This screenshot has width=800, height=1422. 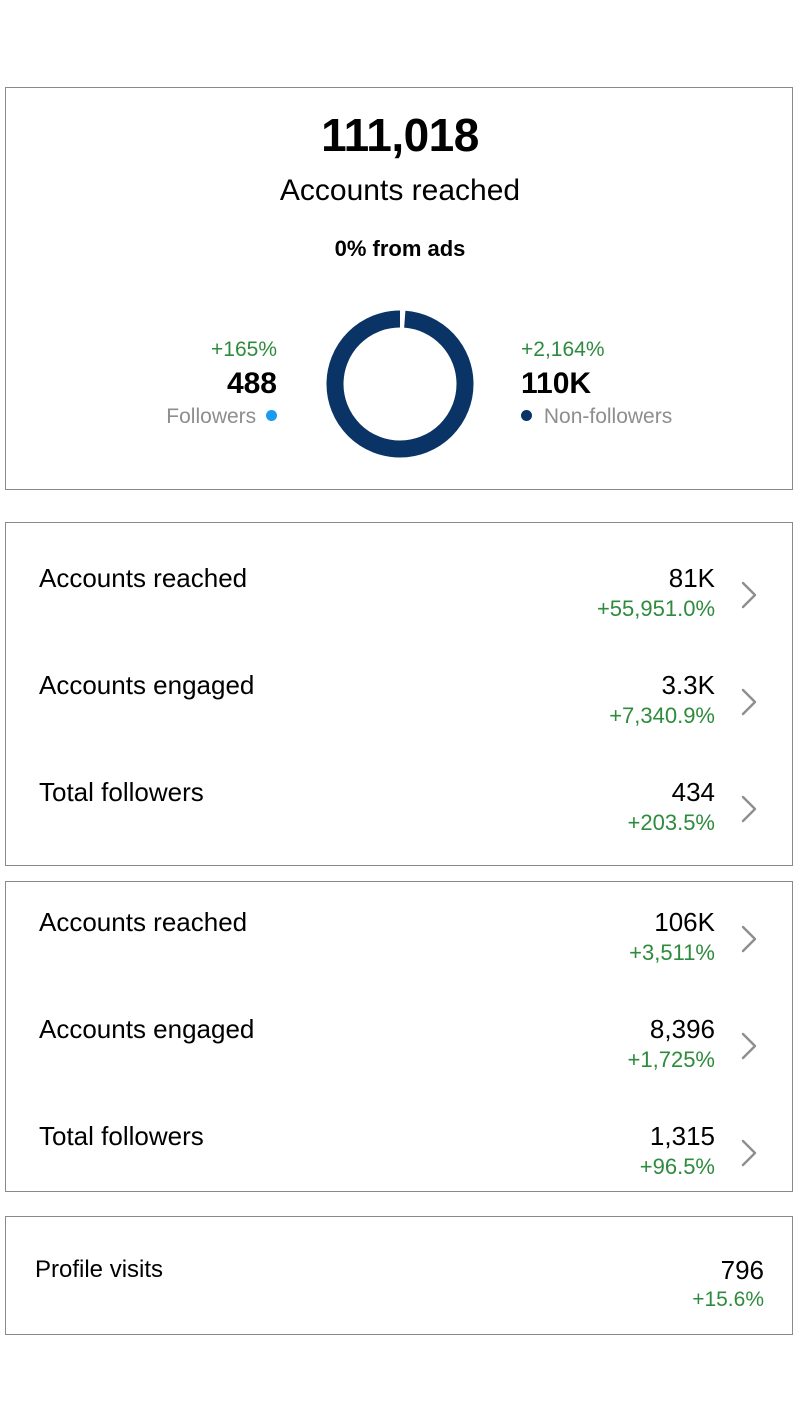 What do you see at coordinates (651, 385) in the screenshot?
I see `non-followers-stat: +2,164% 110K Non-followers` at bounding box center [651, 385].